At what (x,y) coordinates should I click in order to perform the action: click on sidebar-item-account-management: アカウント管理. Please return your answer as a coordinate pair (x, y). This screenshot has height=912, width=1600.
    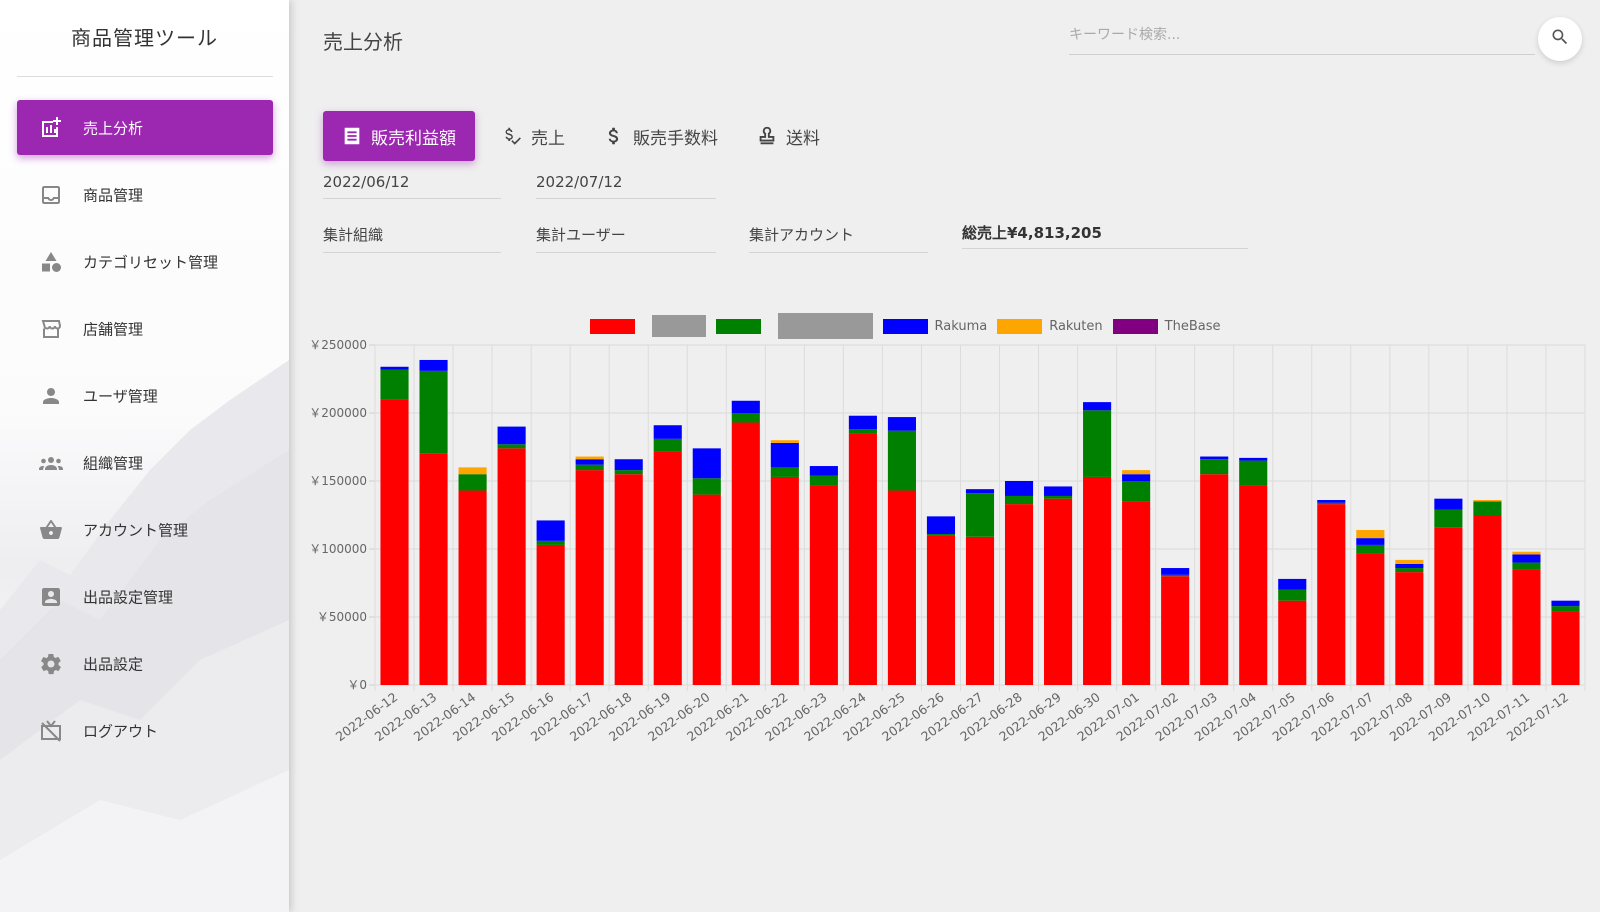
    Looking at the image, I should click on (145, 529).